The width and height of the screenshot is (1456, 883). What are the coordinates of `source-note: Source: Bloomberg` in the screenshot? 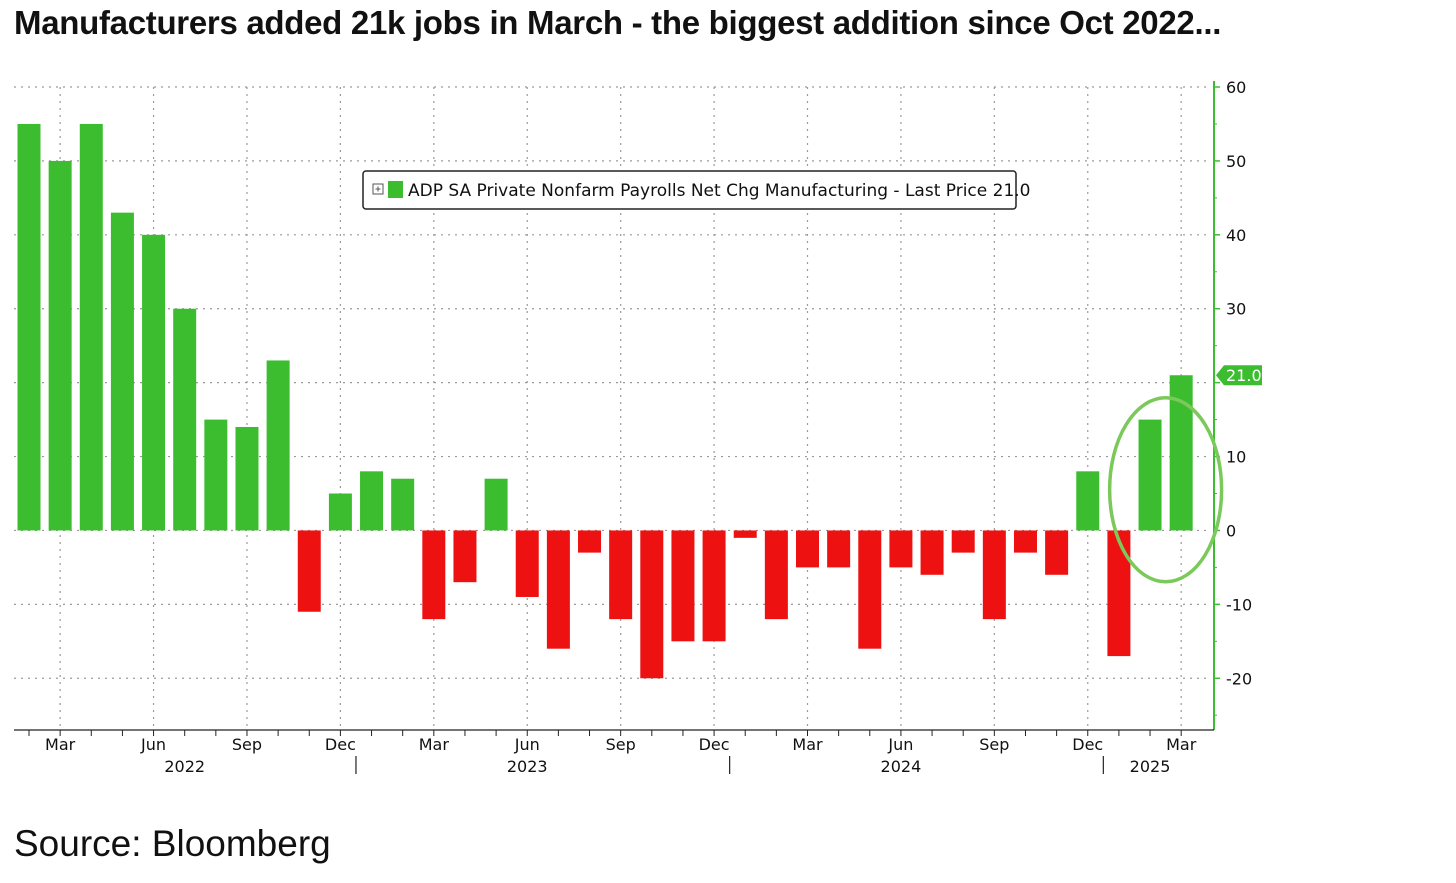 It's located at (172, 843).